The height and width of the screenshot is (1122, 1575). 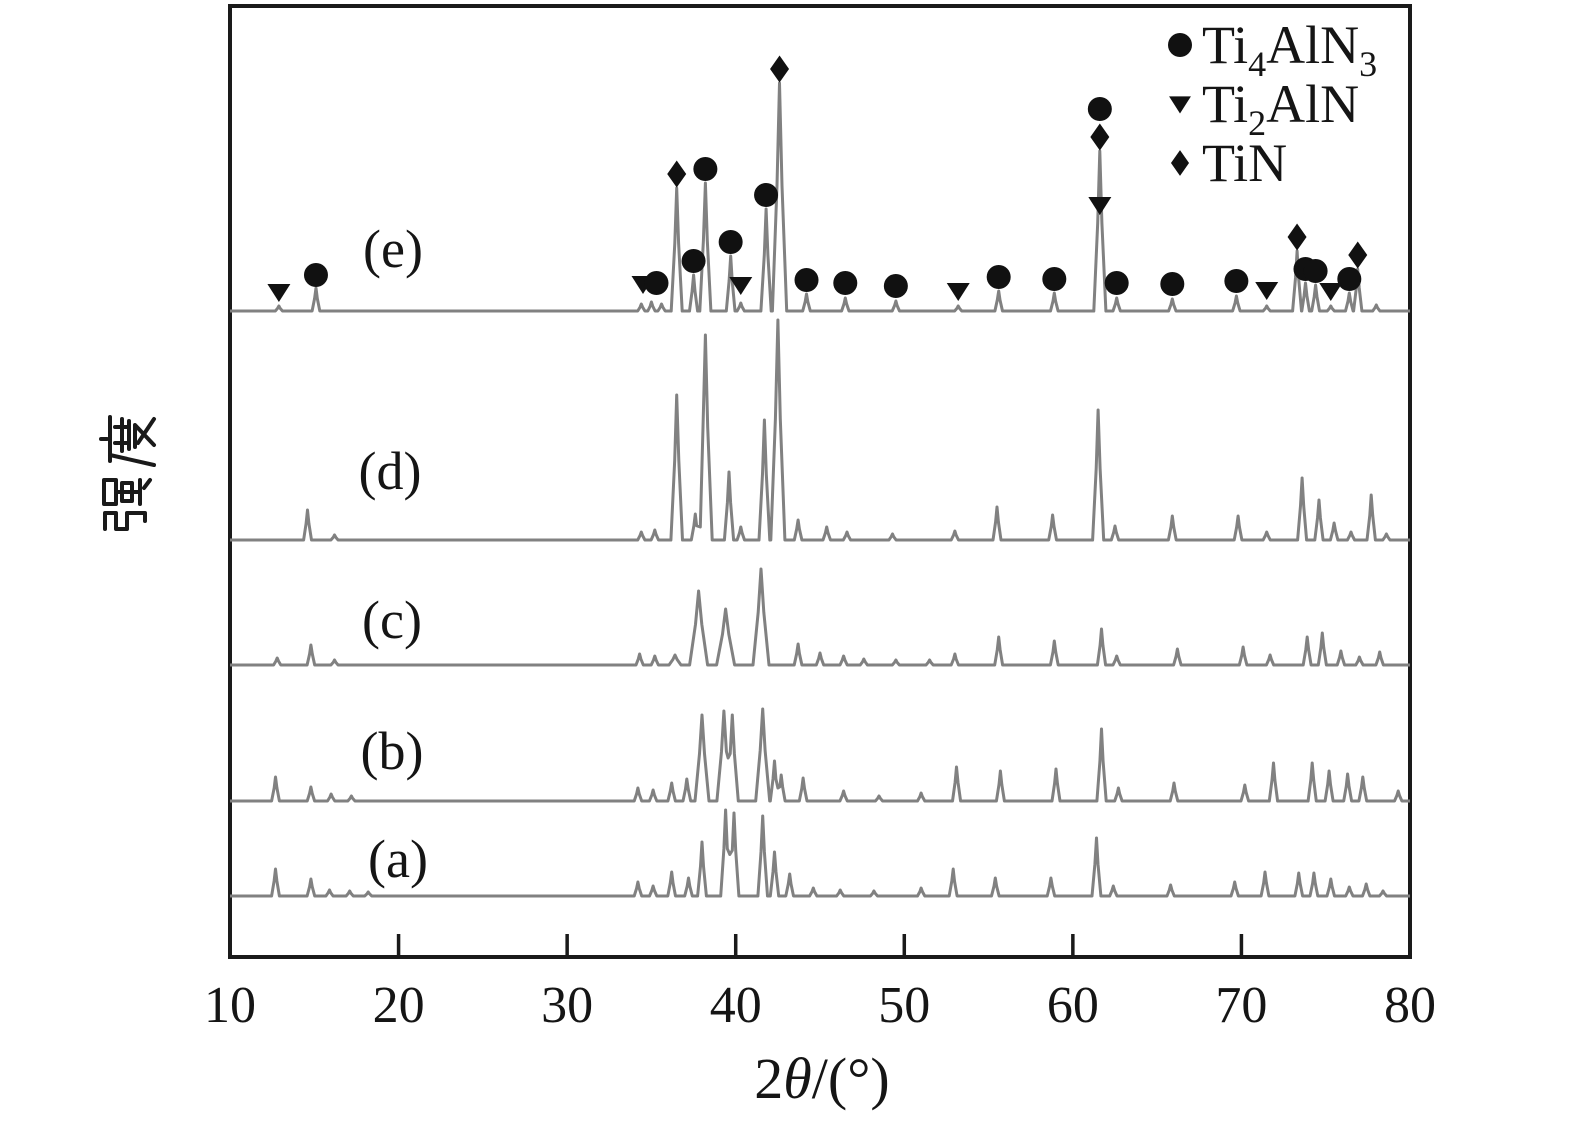 I want to click on legend-circle-icon, so click(x=1180, y=45).